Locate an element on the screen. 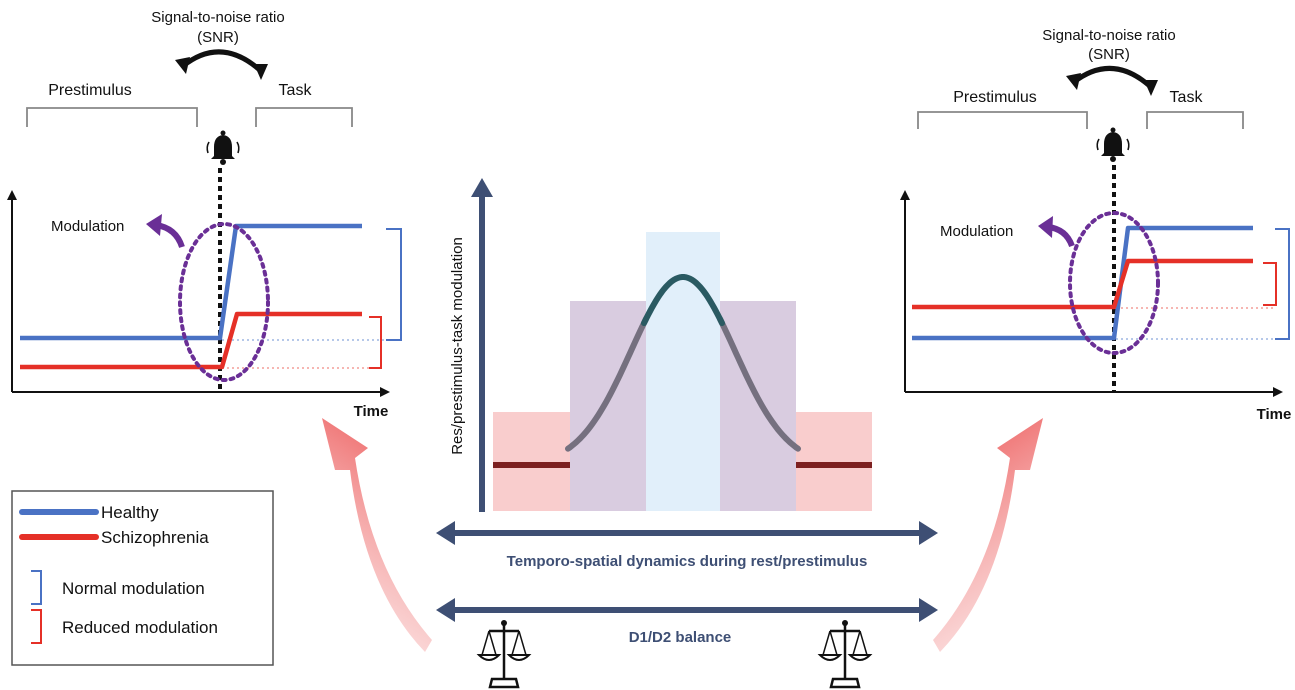  legend-reduced-modulation-label: Reduced modulation is located at coordinates (140, 627).